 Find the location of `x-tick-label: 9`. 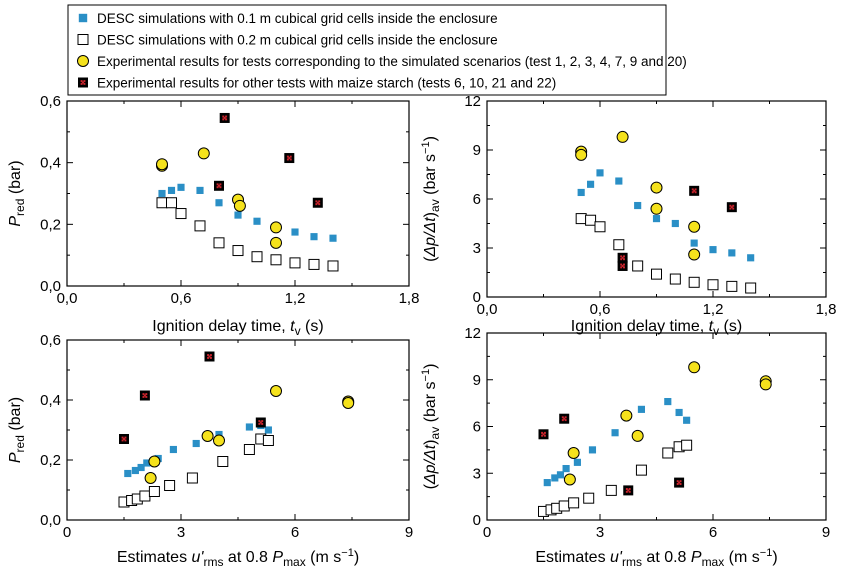

x-tick-label: 9 is located at coordinates (826, 532).